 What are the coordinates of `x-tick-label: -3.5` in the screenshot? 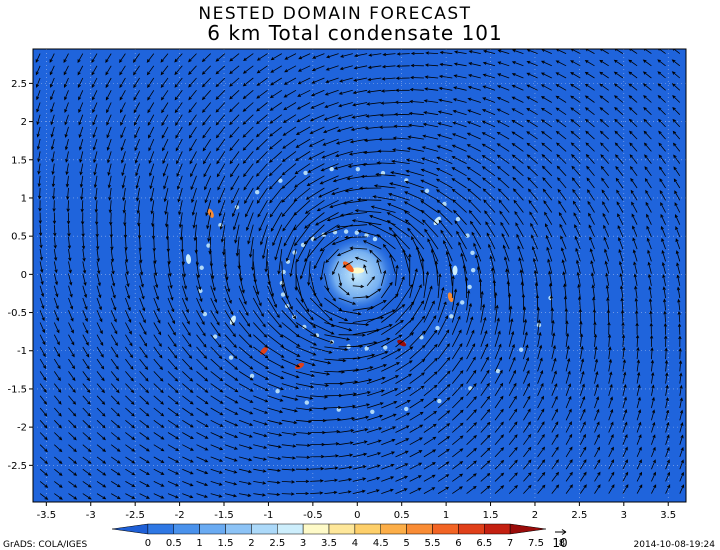 It's located at (47, 515).